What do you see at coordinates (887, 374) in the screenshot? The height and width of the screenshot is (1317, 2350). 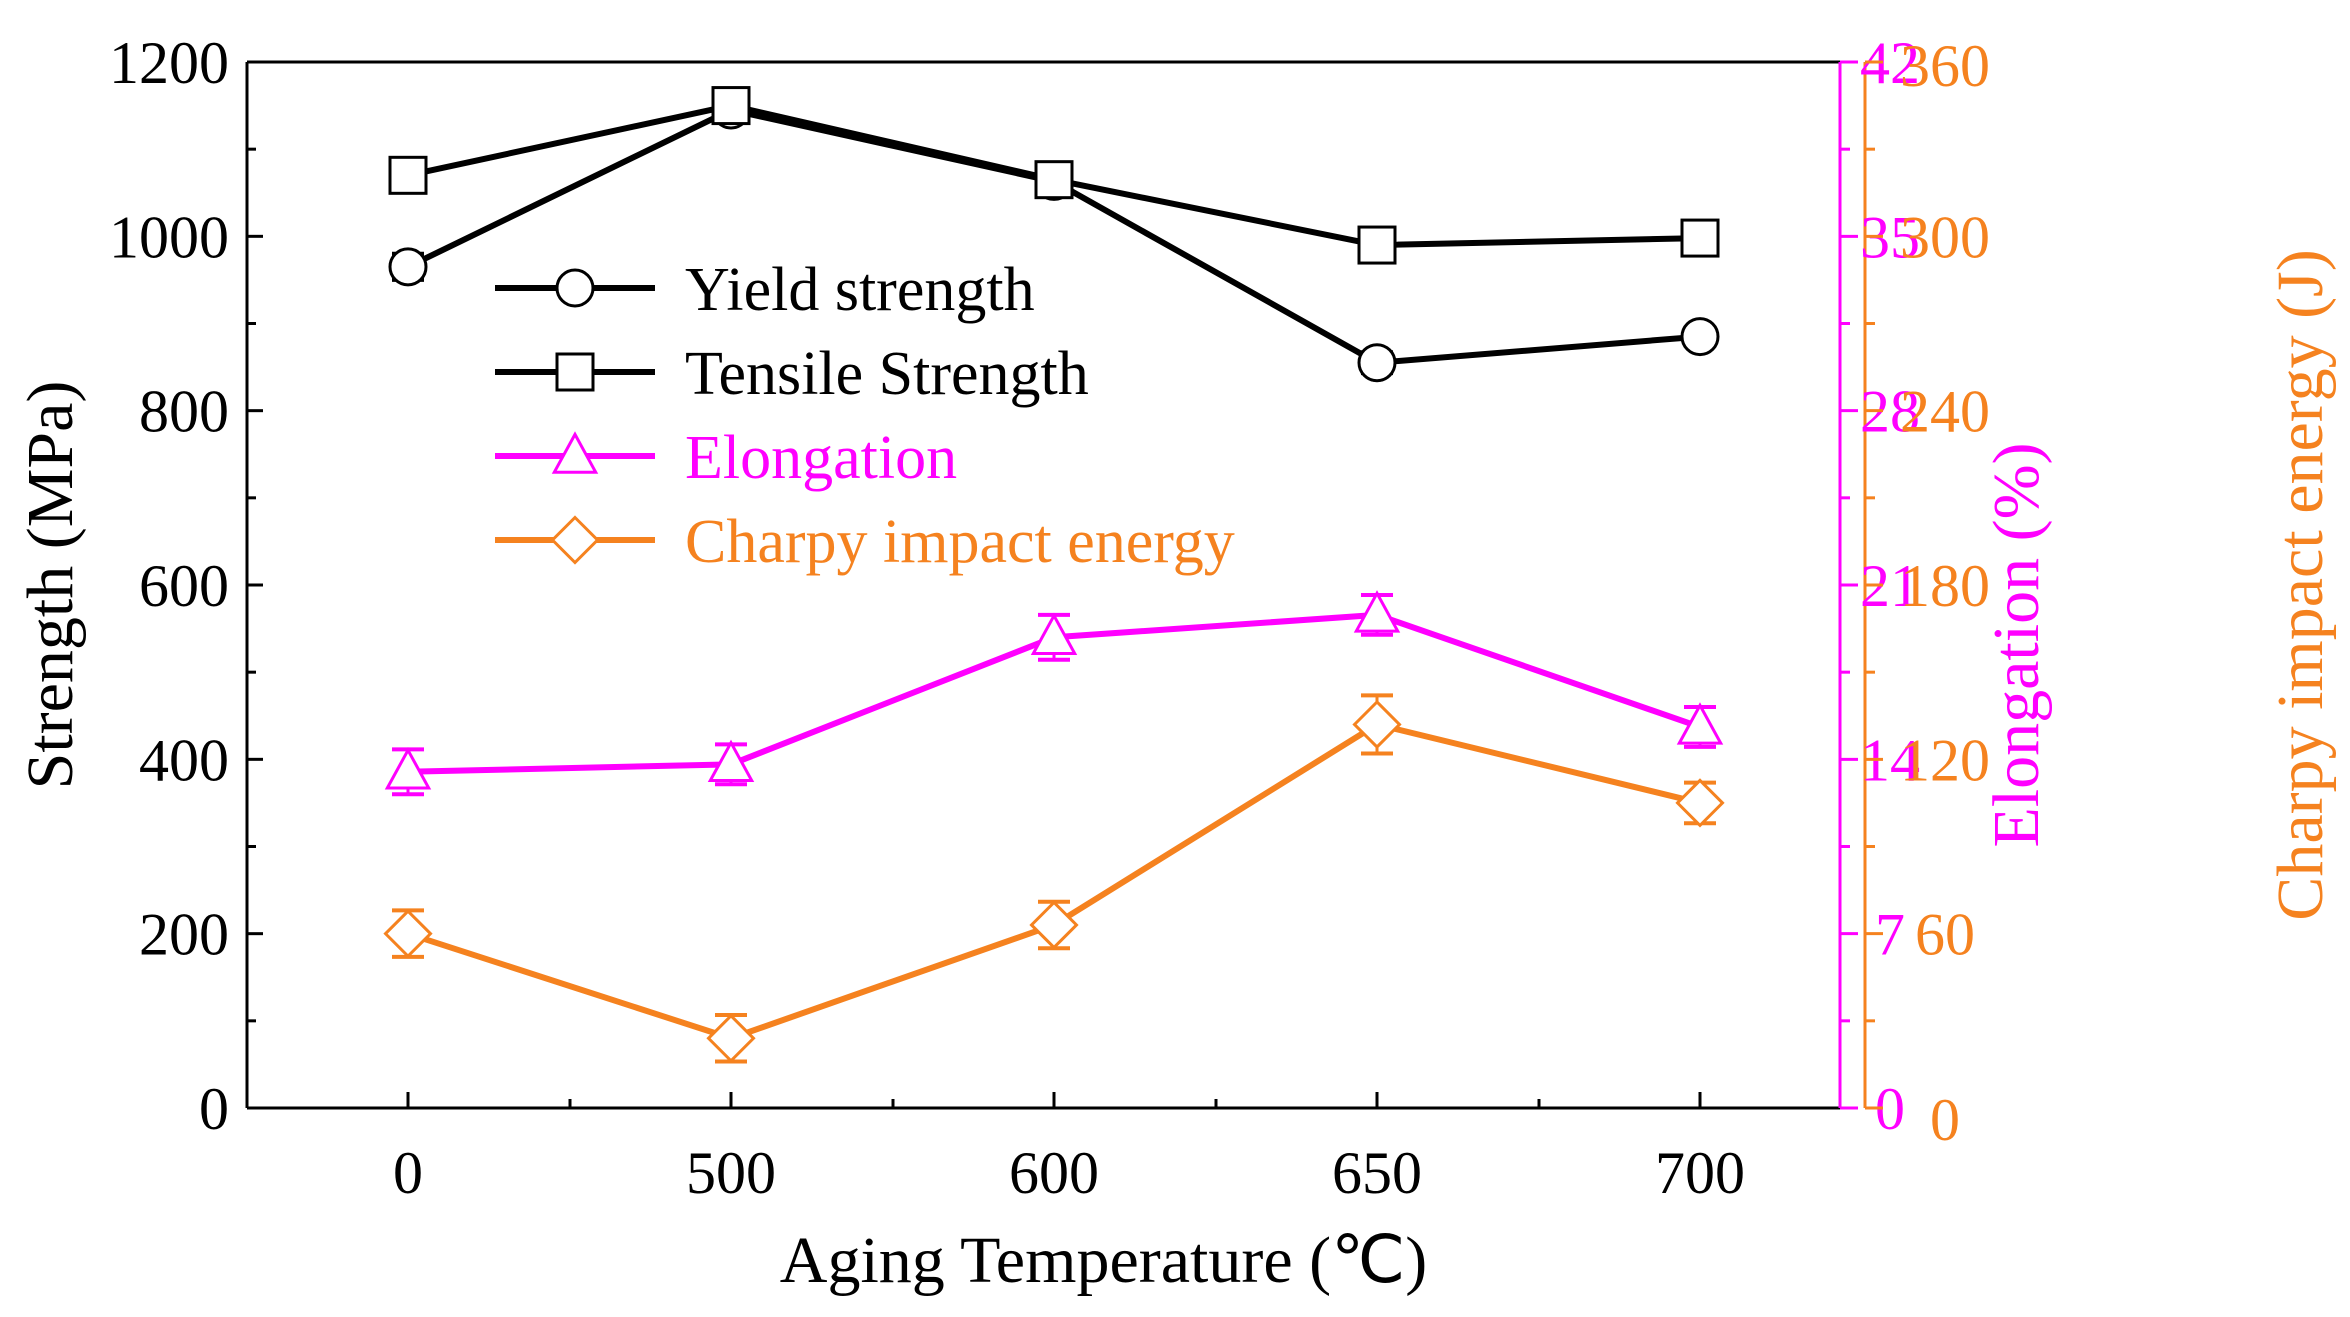 I see `legend-label: Tensile Strength` at bounding box center [887, 374].